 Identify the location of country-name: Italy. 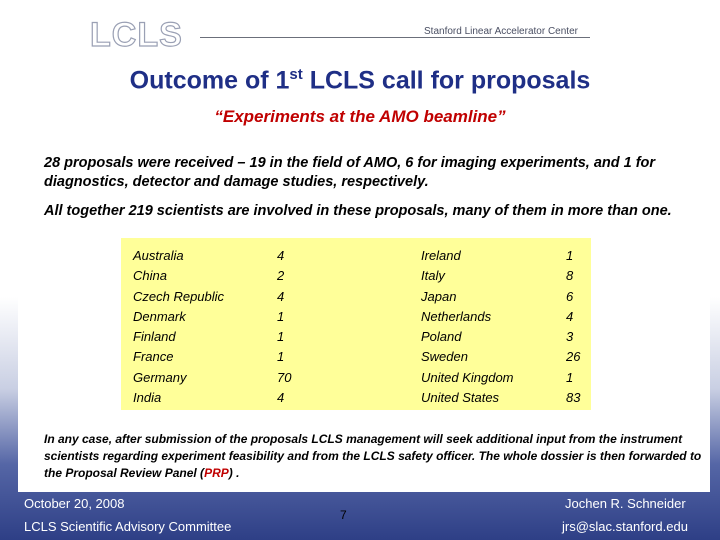
(433, 276).